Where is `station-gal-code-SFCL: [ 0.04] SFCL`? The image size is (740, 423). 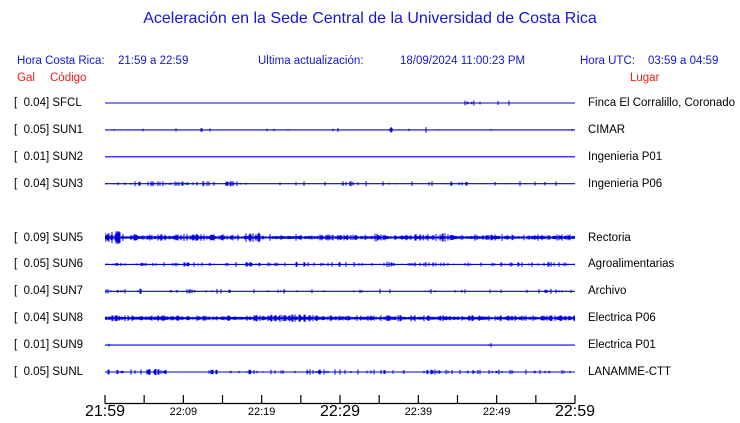 station-gal-code-SFCL: [ 0.04] SFCL is located at coordinates (48, 103).